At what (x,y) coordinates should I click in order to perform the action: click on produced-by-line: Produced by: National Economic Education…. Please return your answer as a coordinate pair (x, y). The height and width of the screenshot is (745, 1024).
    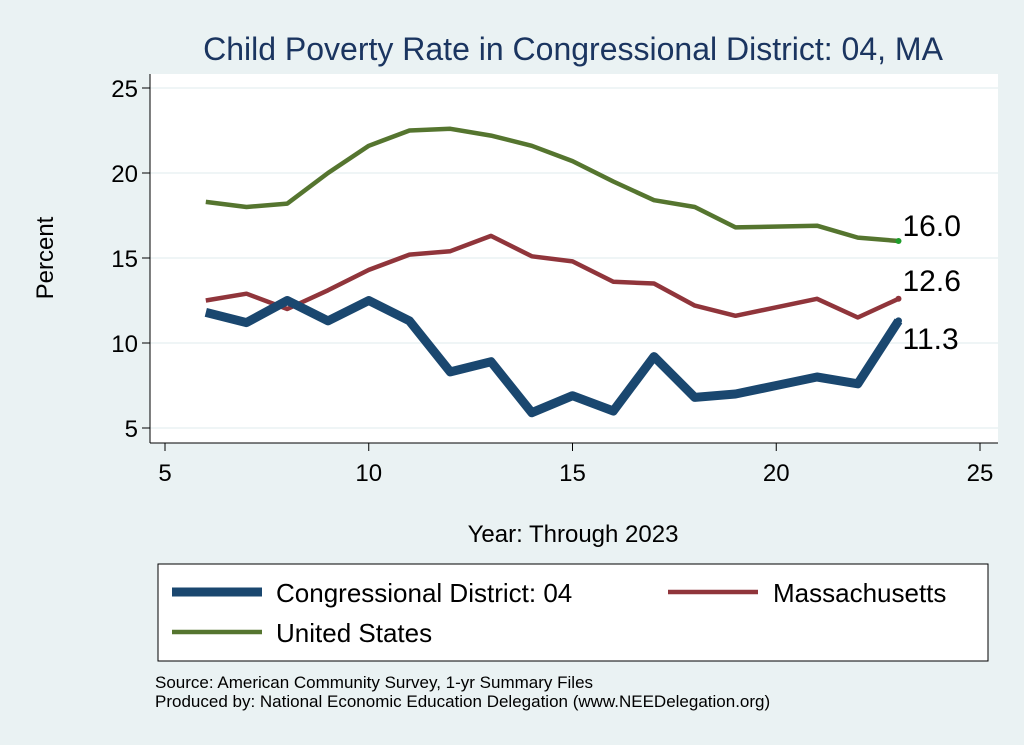
    Looking at the image, I should click on (462, 701).